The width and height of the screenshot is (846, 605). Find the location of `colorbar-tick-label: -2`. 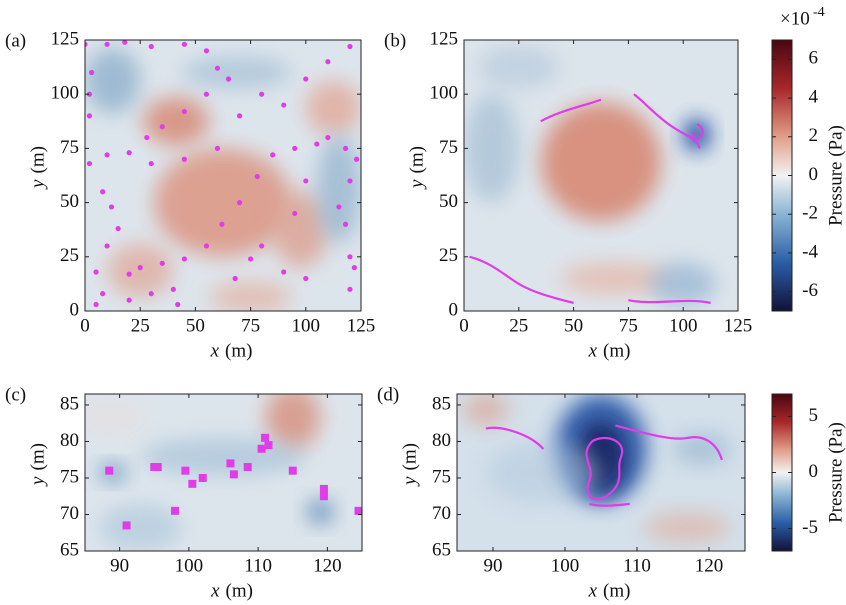

colorbar-tick-label: -2 is located at coordinates (810, 213).